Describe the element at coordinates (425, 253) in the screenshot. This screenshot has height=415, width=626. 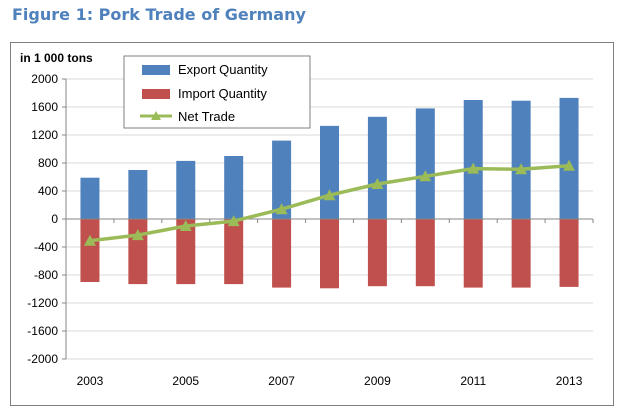
I see `bar-import-2010` at that location.